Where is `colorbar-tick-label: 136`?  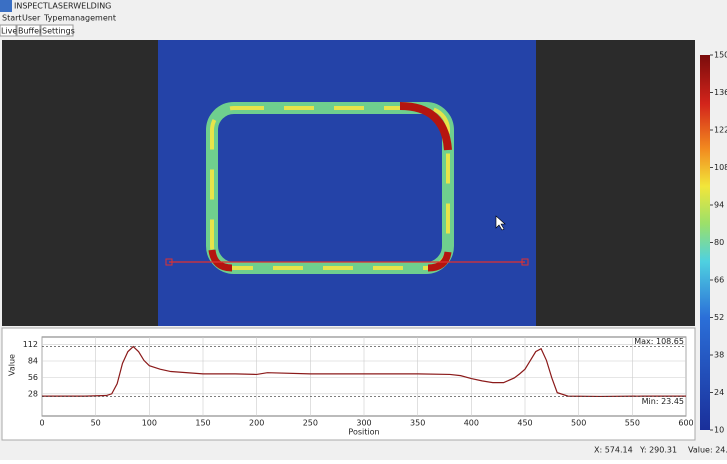
colorbar-tick-label: 136 is located at coordinates (720, 92).